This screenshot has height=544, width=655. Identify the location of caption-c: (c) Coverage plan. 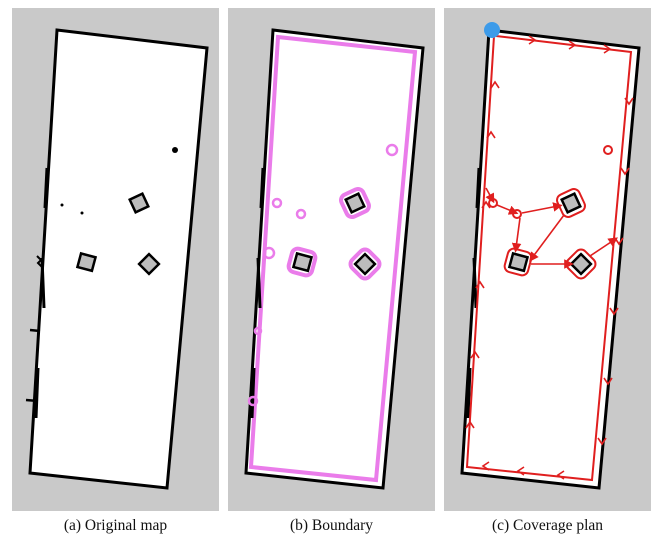
(547, 525).